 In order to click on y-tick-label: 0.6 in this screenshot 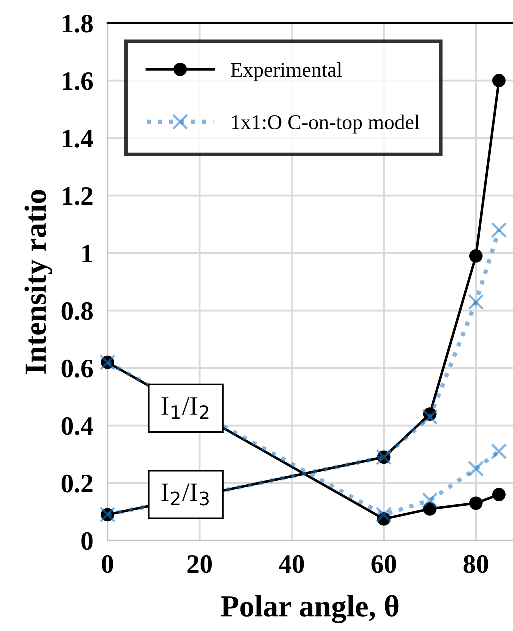, I will do `click(78, 369)`.